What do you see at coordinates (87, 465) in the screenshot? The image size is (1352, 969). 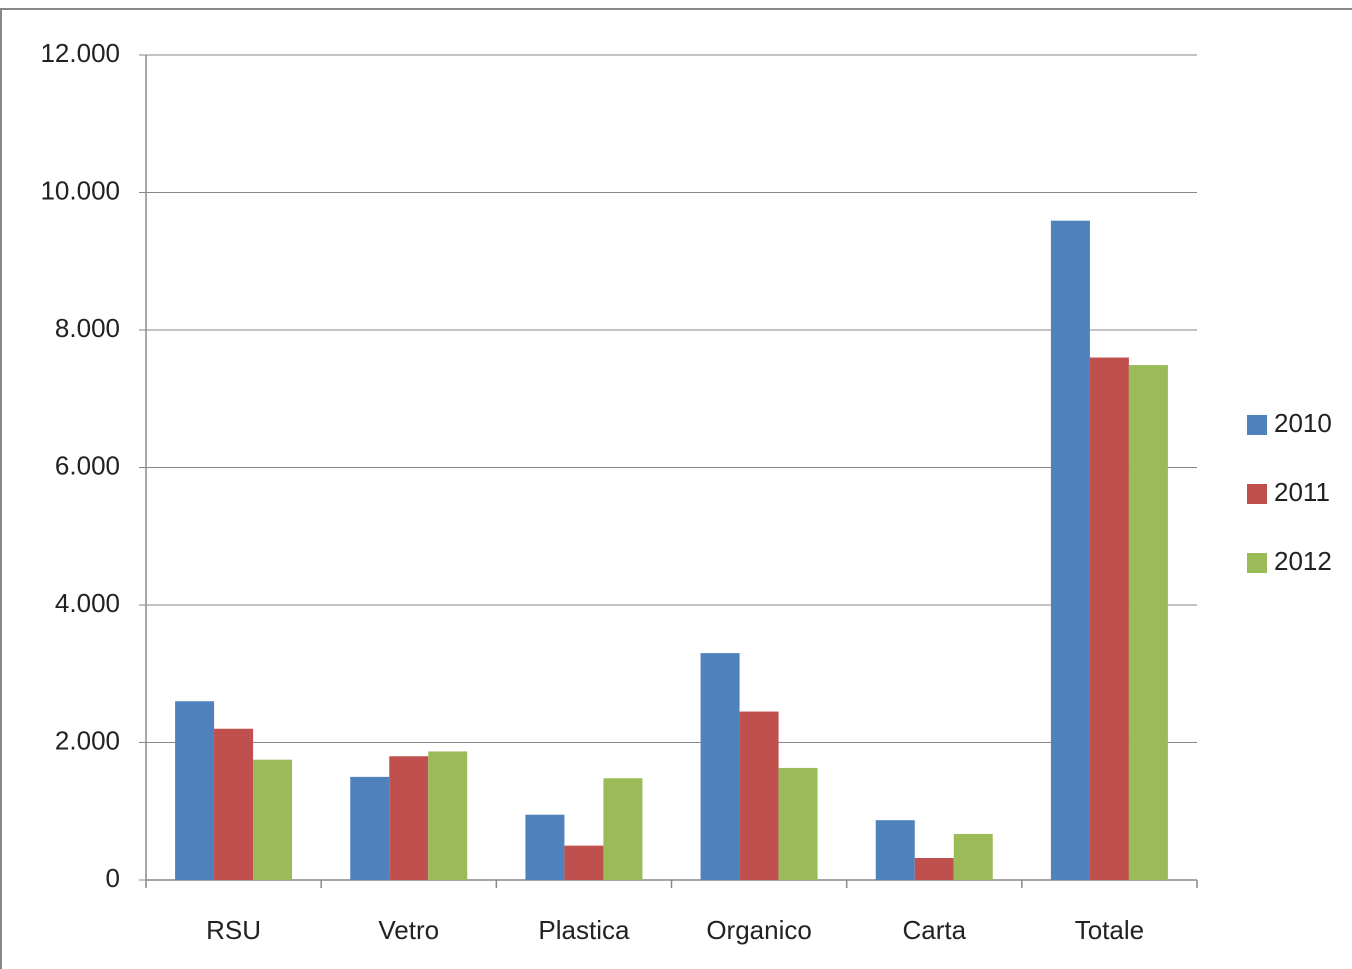 I see `y-tick-label: 6.000` at bounding box center [87, 465].